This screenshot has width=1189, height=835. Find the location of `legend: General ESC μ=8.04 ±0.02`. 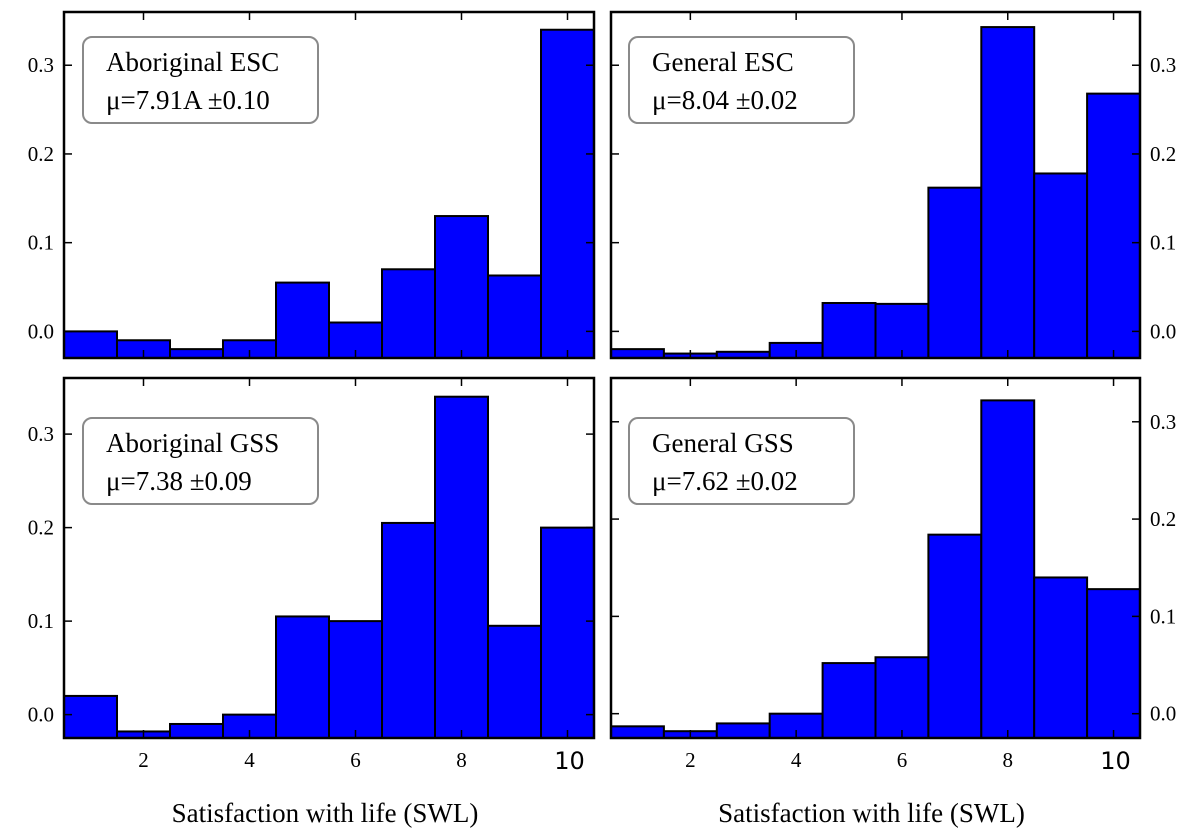

legend: General ESC μ=8.04 ±0.02 is located at coordinates (741, 80).